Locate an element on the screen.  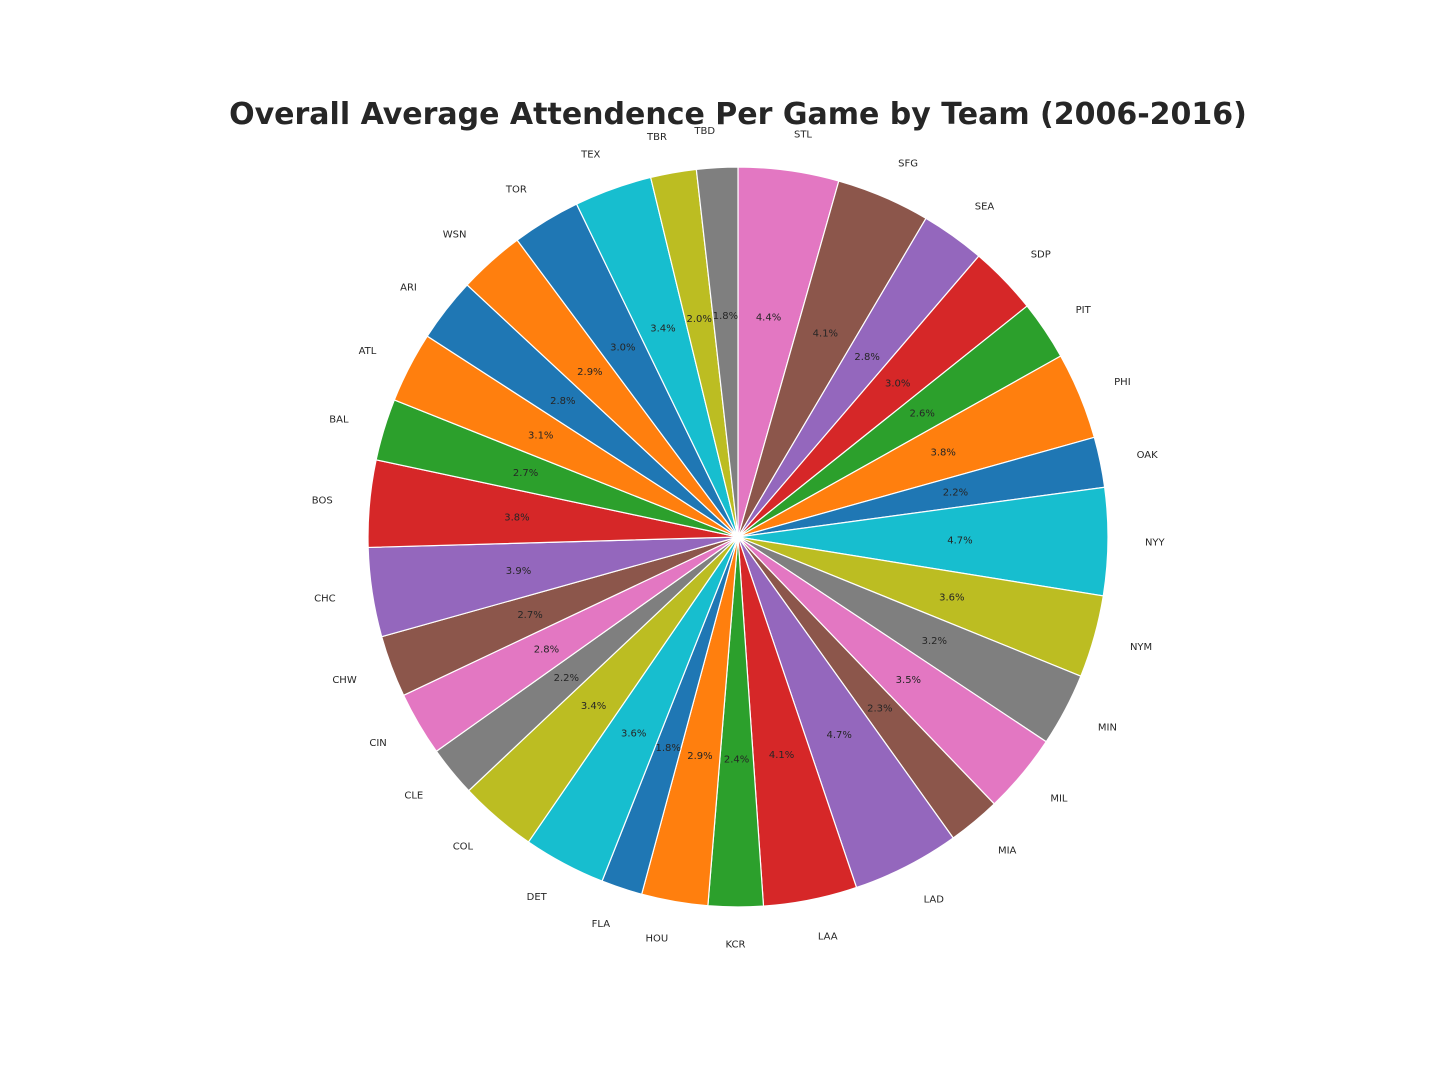
team-label-tbr: TBR is located at coordinates (656, 137).